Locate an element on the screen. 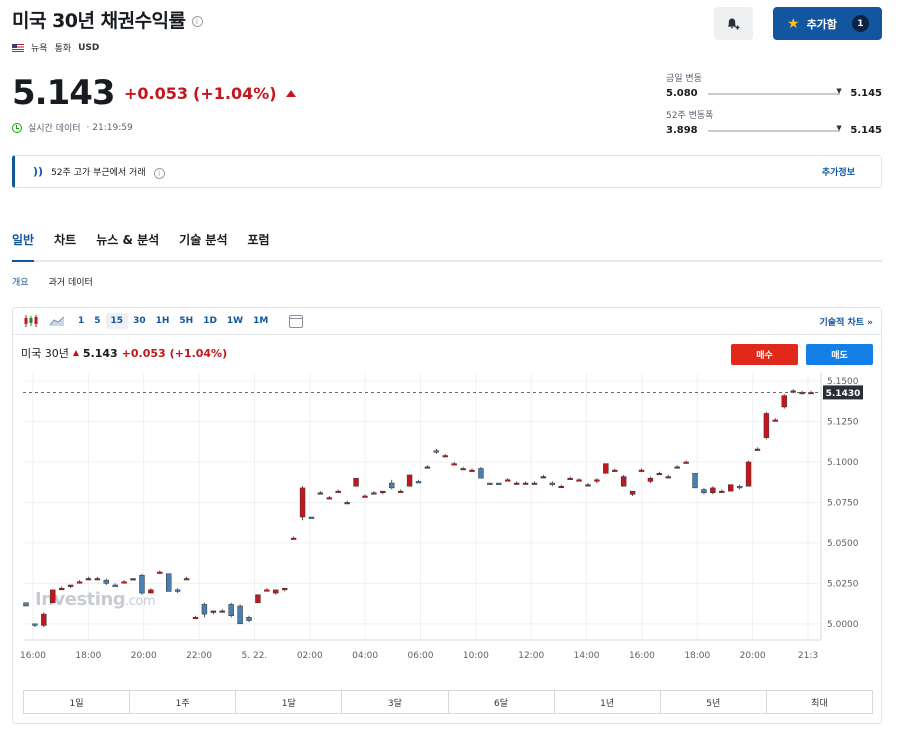 The width and height of the screenshot is (900, 732). y-tick-label: 5.0000 is located at coordinates (843, 625).